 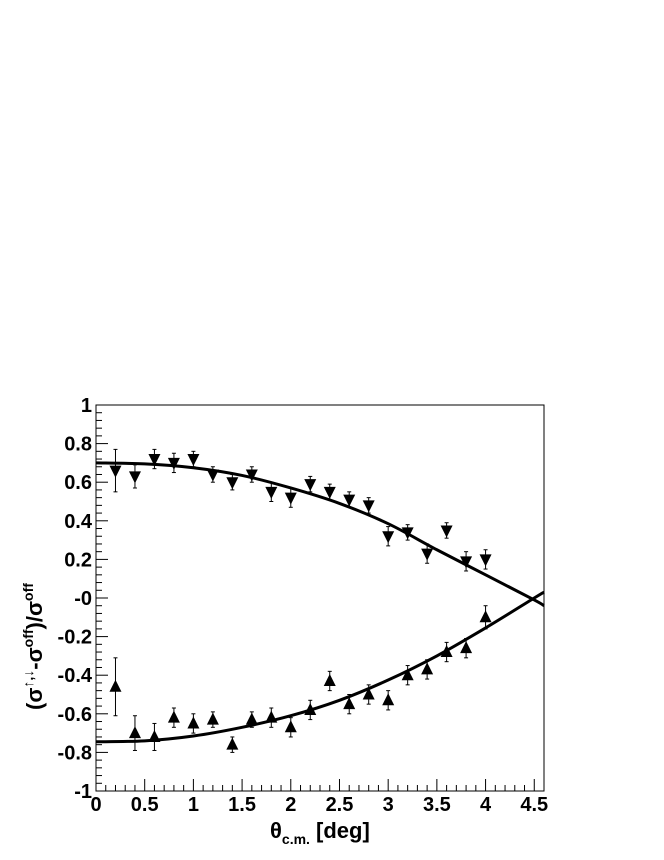 I want to click on x-tick-label: 3, so click(x=388, y=805).